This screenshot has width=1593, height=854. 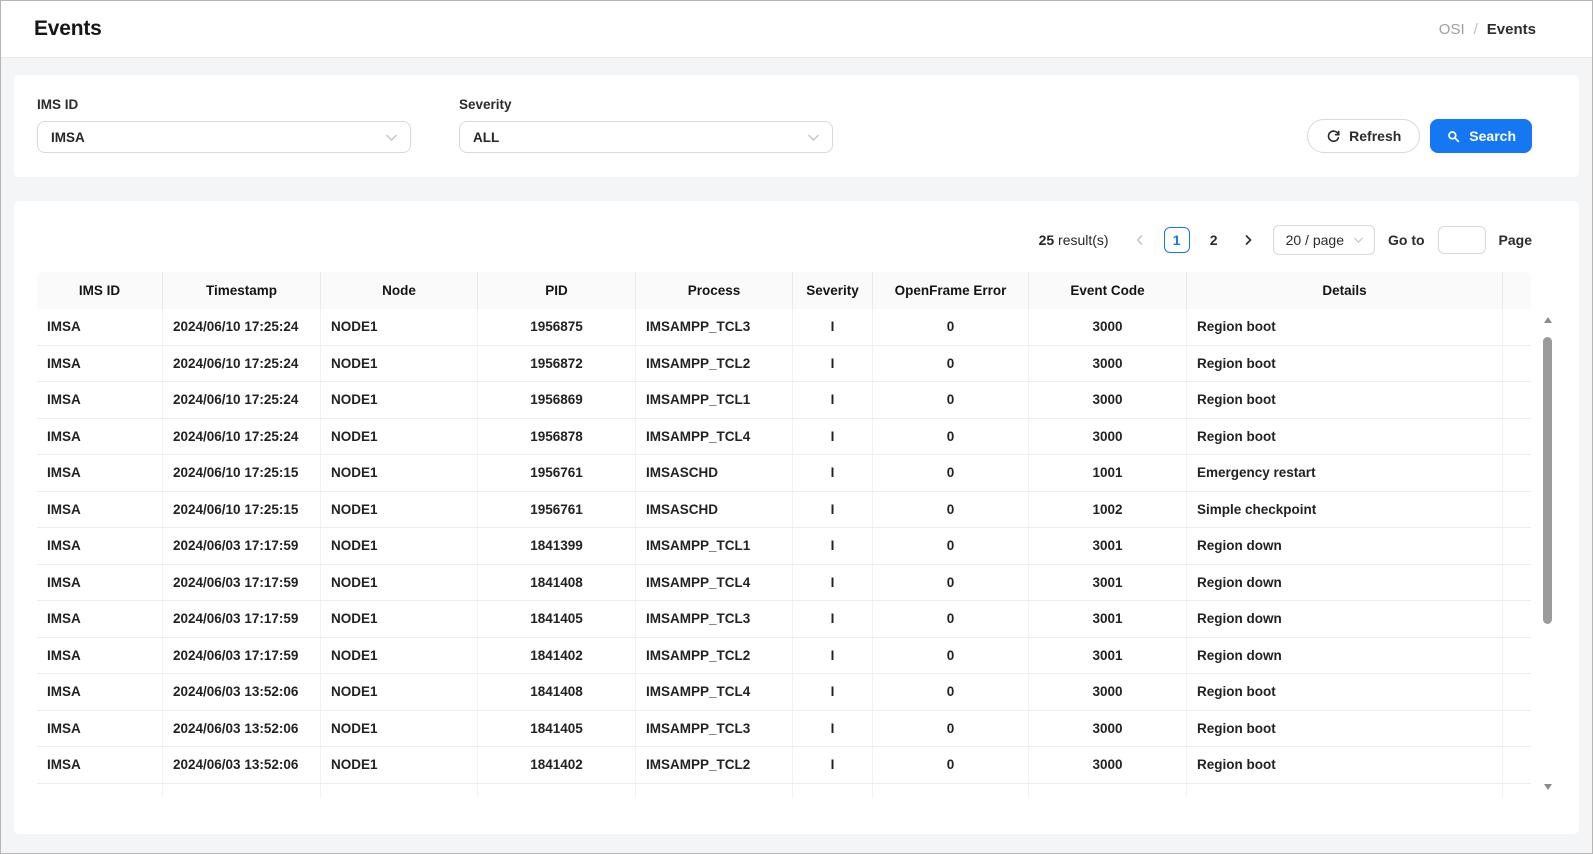 I want to click on refresh-icon, so click(x=1333, y=135).